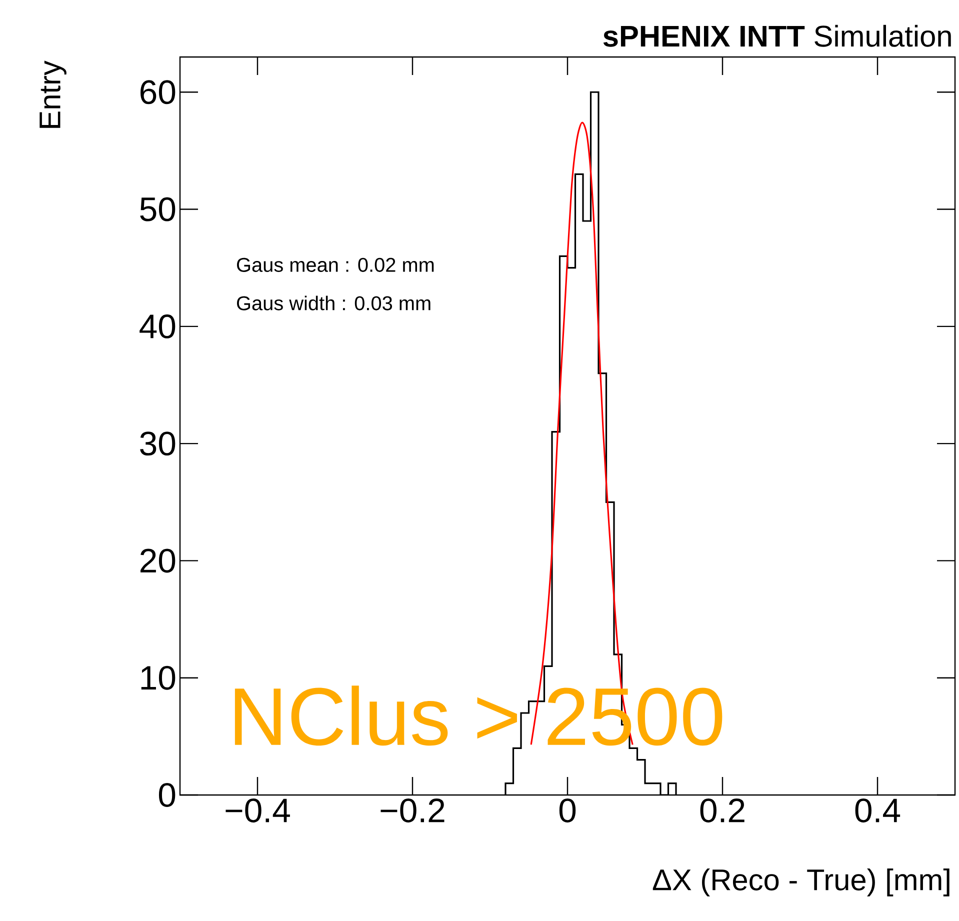  What do you see at coordinates (722, 810) in the screenshot?
I see `x-tick-label: 0.2` at bounding box center [722, 810].